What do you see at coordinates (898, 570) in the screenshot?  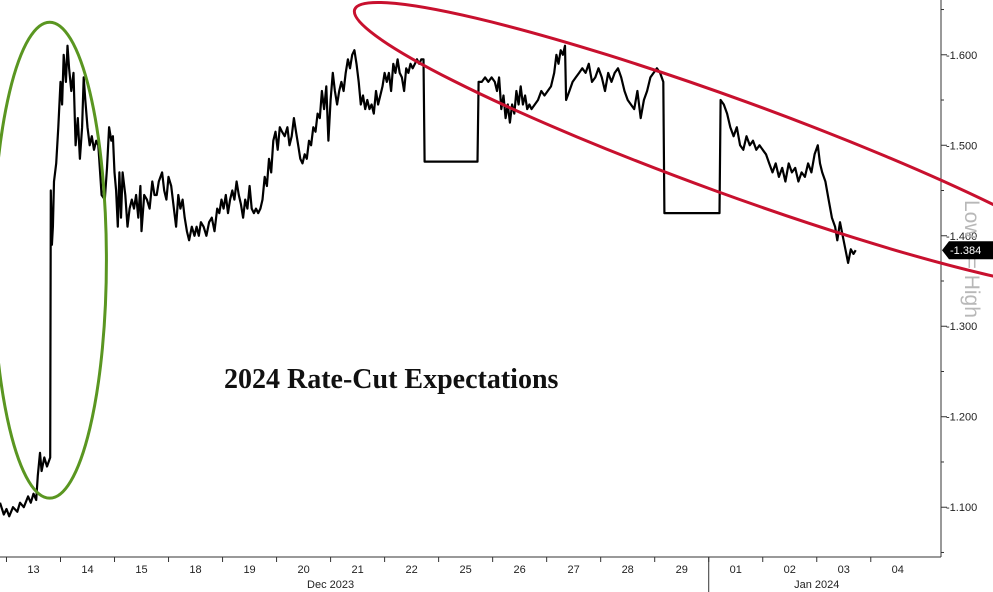 I see `x-tick-label: 04` at bounding box center [898, 570].